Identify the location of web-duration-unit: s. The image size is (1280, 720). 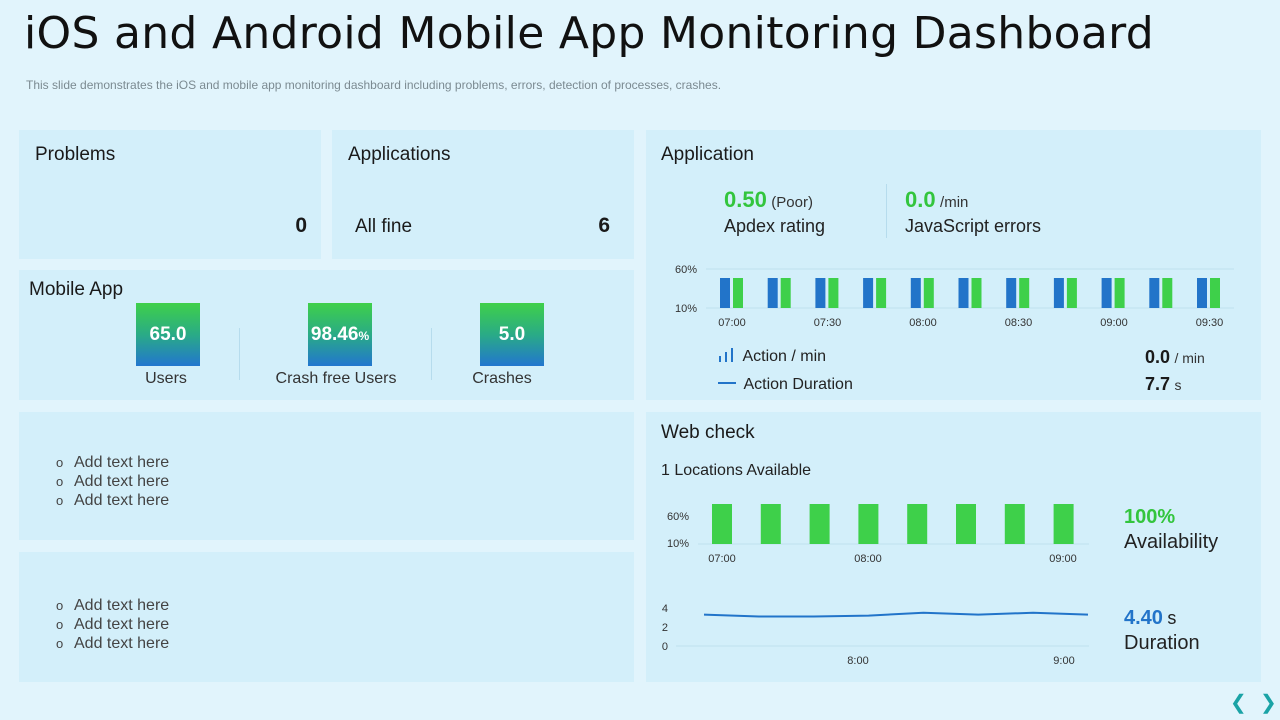
(1172, 618).